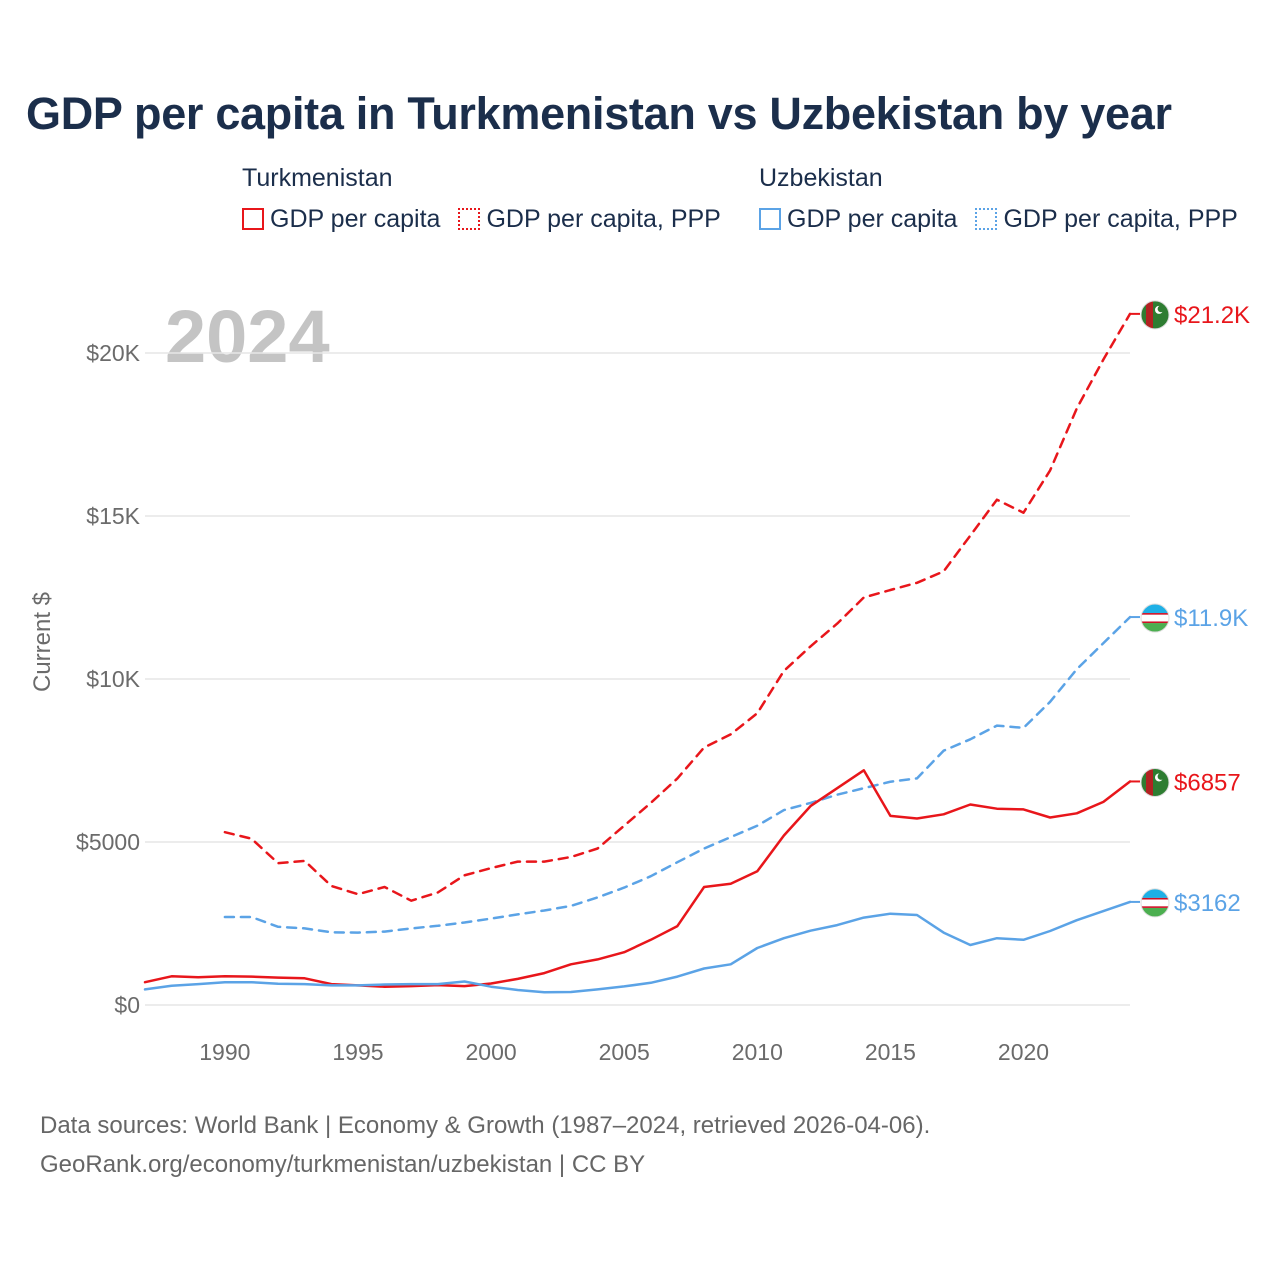 This screenshot has width=1280, height=1280. What do you see at coordinates (757, 1052) in the screenshot?
I see `x-tick-label: 2010` at bounding box center [757, 1052].